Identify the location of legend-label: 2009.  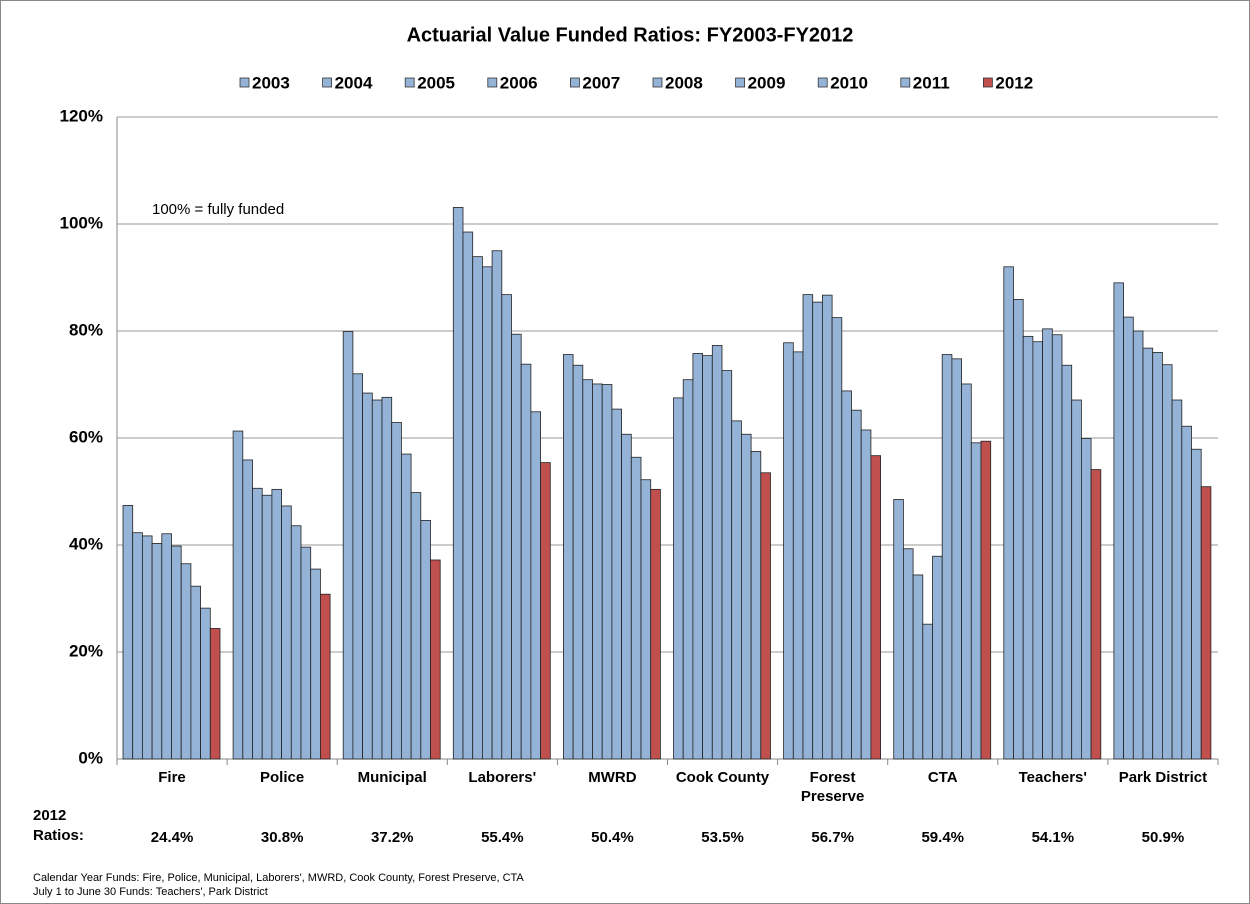
(767, 82).